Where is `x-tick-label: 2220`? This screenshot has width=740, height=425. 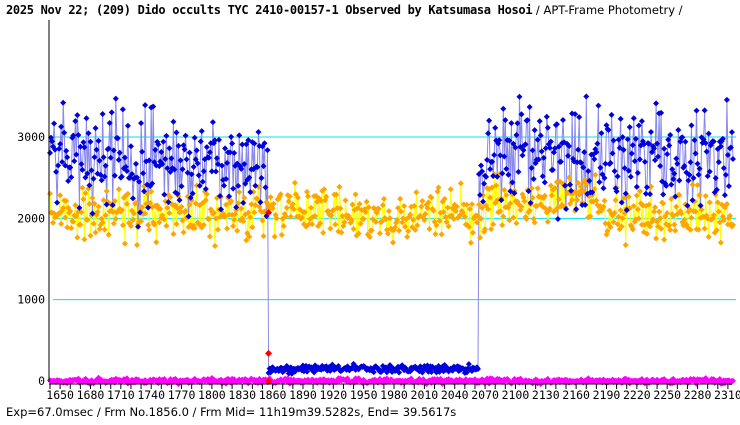 x-tick-label: 2220 is located at coordinates (637, 395).